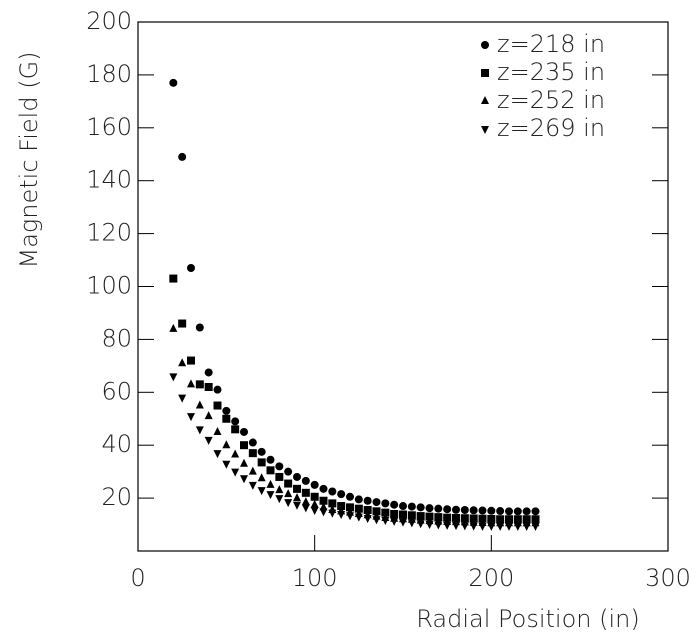 Image resolution: width=700 pixels, height=639 pixels. I want to click on x-tick-label: 0, so click(137, 578).